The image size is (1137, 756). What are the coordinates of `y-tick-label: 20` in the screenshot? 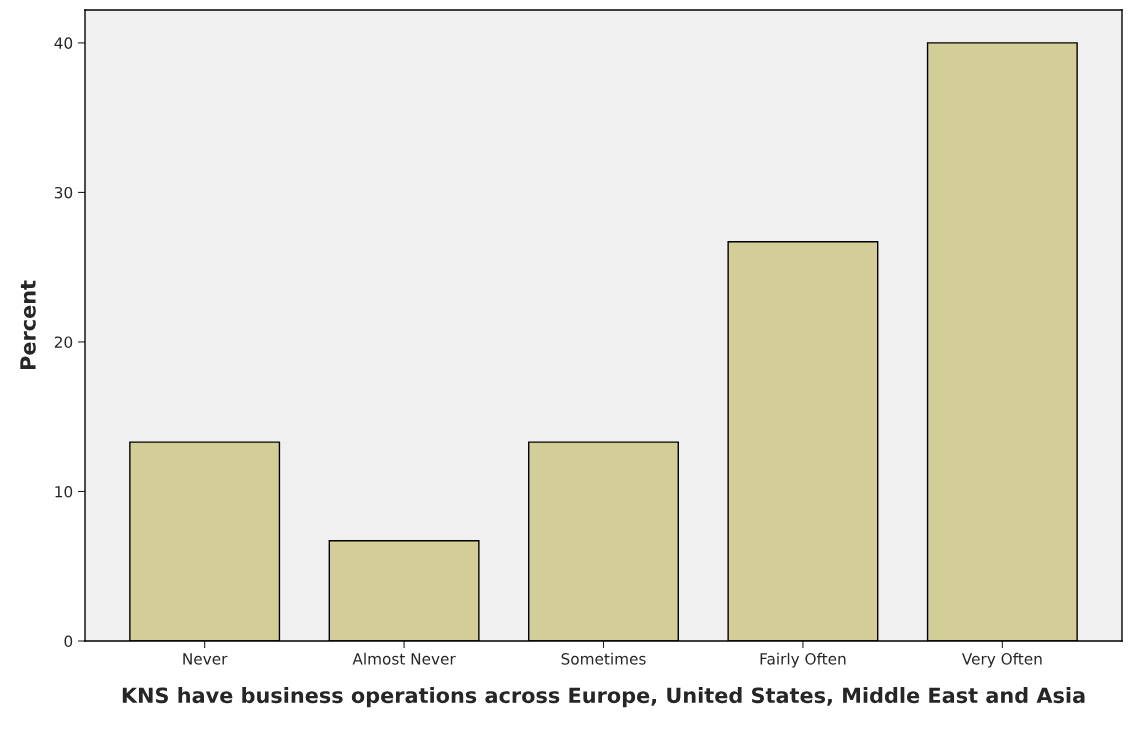 It's located at (63, 342).